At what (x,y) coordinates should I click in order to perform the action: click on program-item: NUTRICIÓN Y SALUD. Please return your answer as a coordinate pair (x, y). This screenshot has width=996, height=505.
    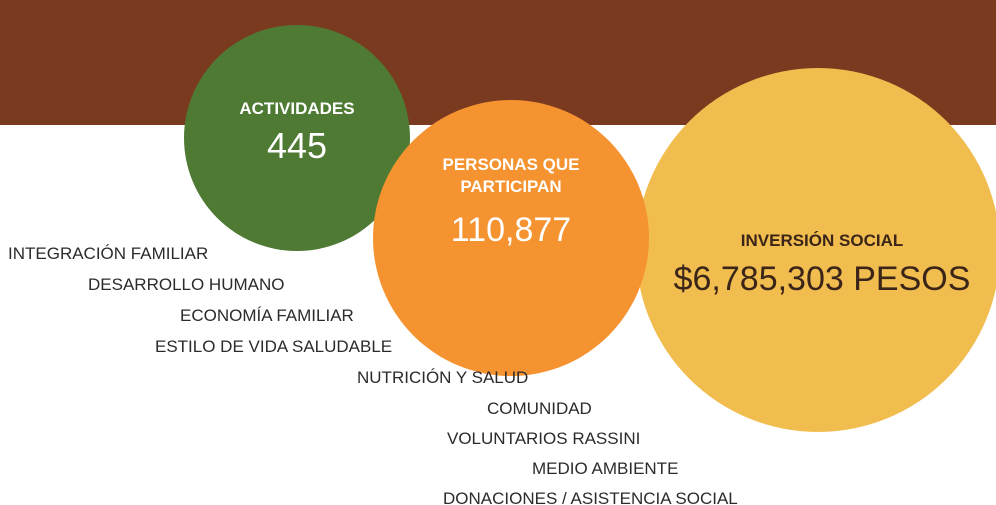
    Looking at the image, I should click on (442, 377).